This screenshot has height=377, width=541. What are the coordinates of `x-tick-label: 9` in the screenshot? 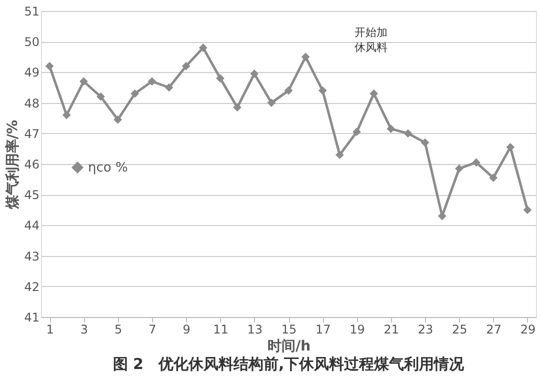 It's located at (186, 329).